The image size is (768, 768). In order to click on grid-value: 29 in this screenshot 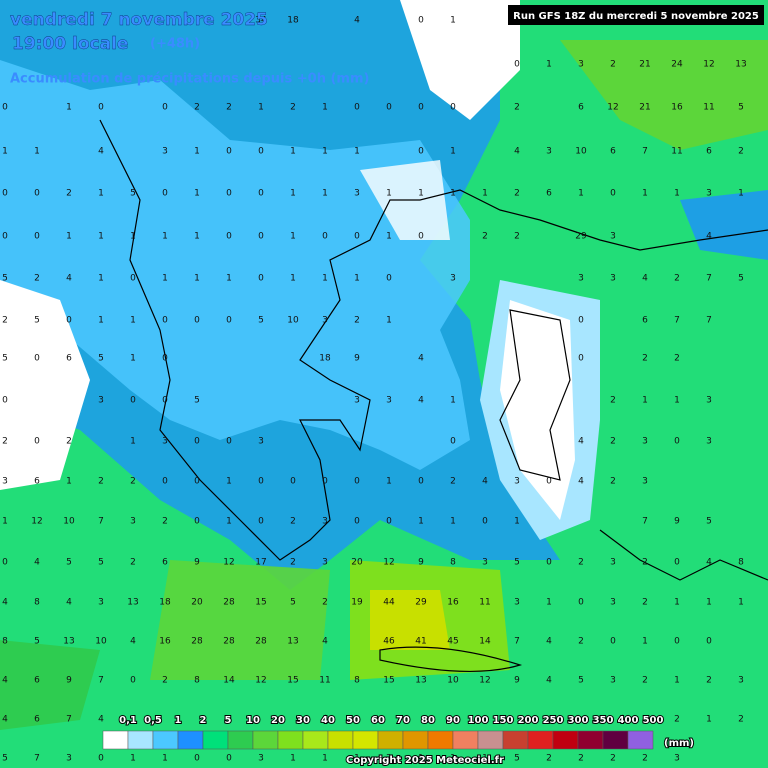, I will do `click(581, 237)`.